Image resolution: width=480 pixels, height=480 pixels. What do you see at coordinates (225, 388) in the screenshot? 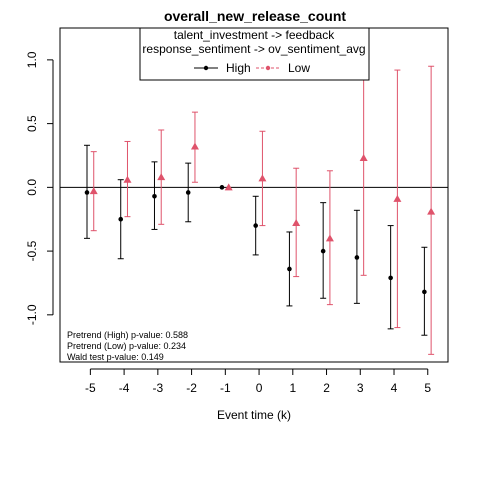
I see `x-tick-label: -1` at bounding box center [225, 388].